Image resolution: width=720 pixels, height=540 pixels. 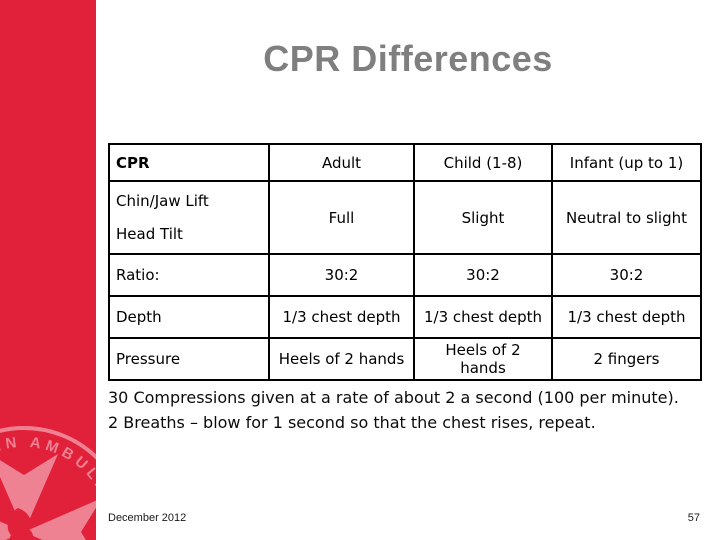 I want to click on table-header-row: CPR Adult Child (1-8) Infant (up to 1), so click(x=405, y=162).